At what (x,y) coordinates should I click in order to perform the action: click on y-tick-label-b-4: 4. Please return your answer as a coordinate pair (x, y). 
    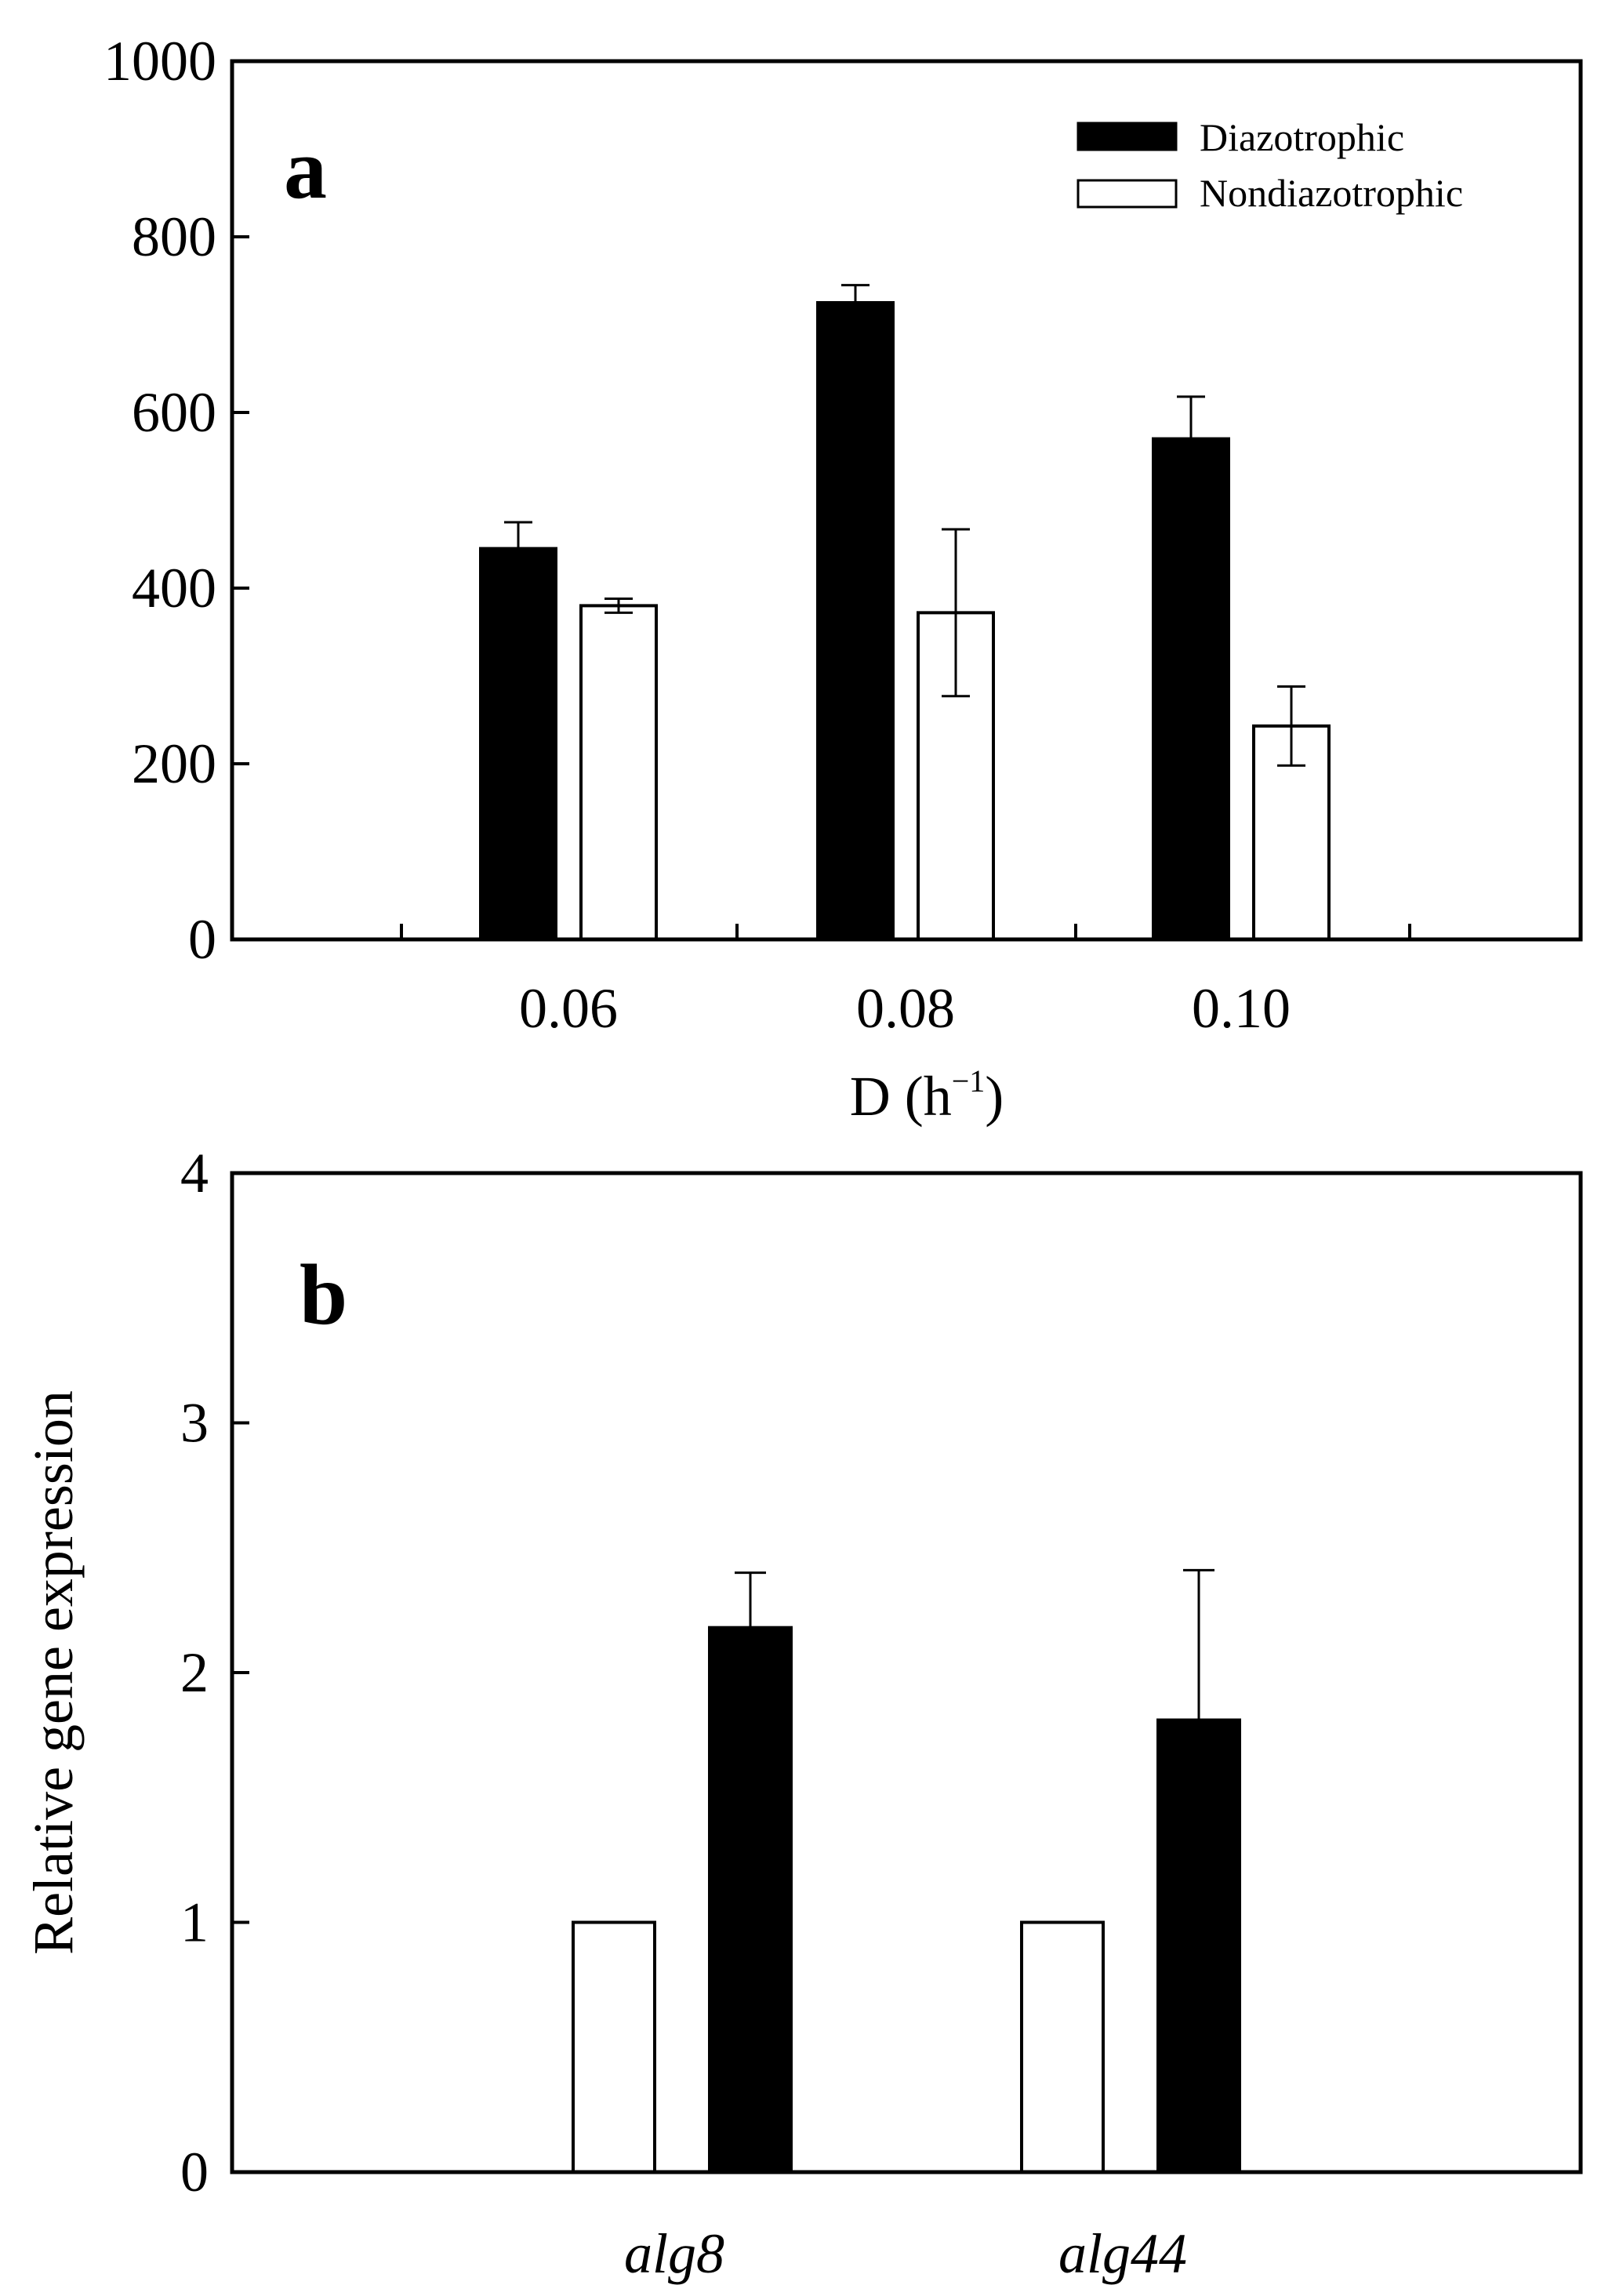
    Looking at the image, I should click on (194, 1173).